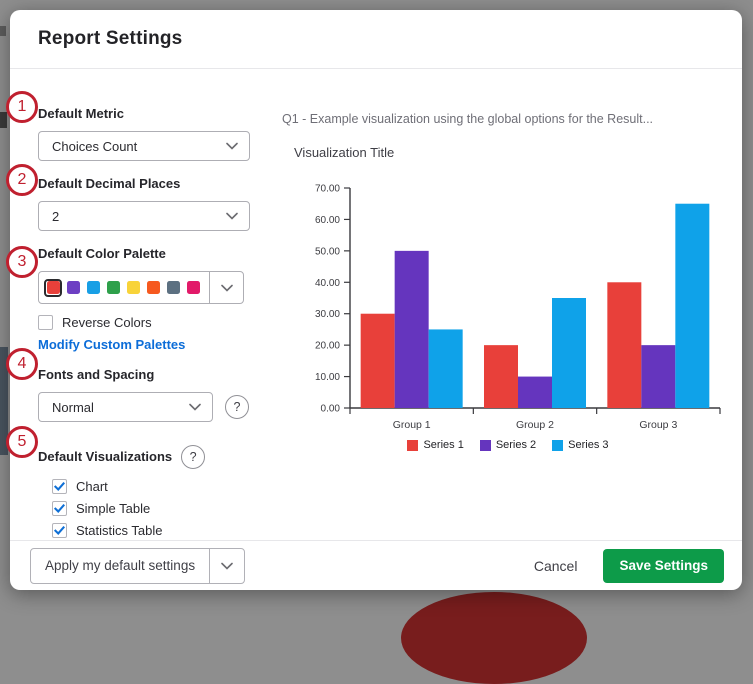 Image resolution: width=753 pixels, height=684 pixels. I want to click on svg-text: 0.00, so click(331, 409).